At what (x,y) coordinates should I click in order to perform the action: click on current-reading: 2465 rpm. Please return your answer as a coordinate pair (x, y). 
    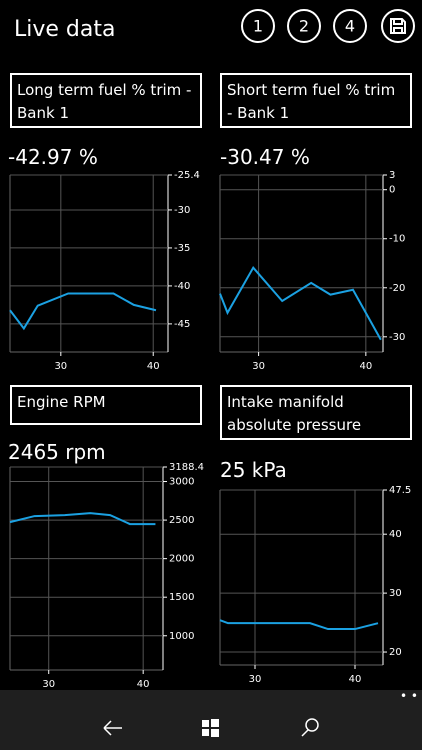
    Looking at the image, I should click on (57, 452).